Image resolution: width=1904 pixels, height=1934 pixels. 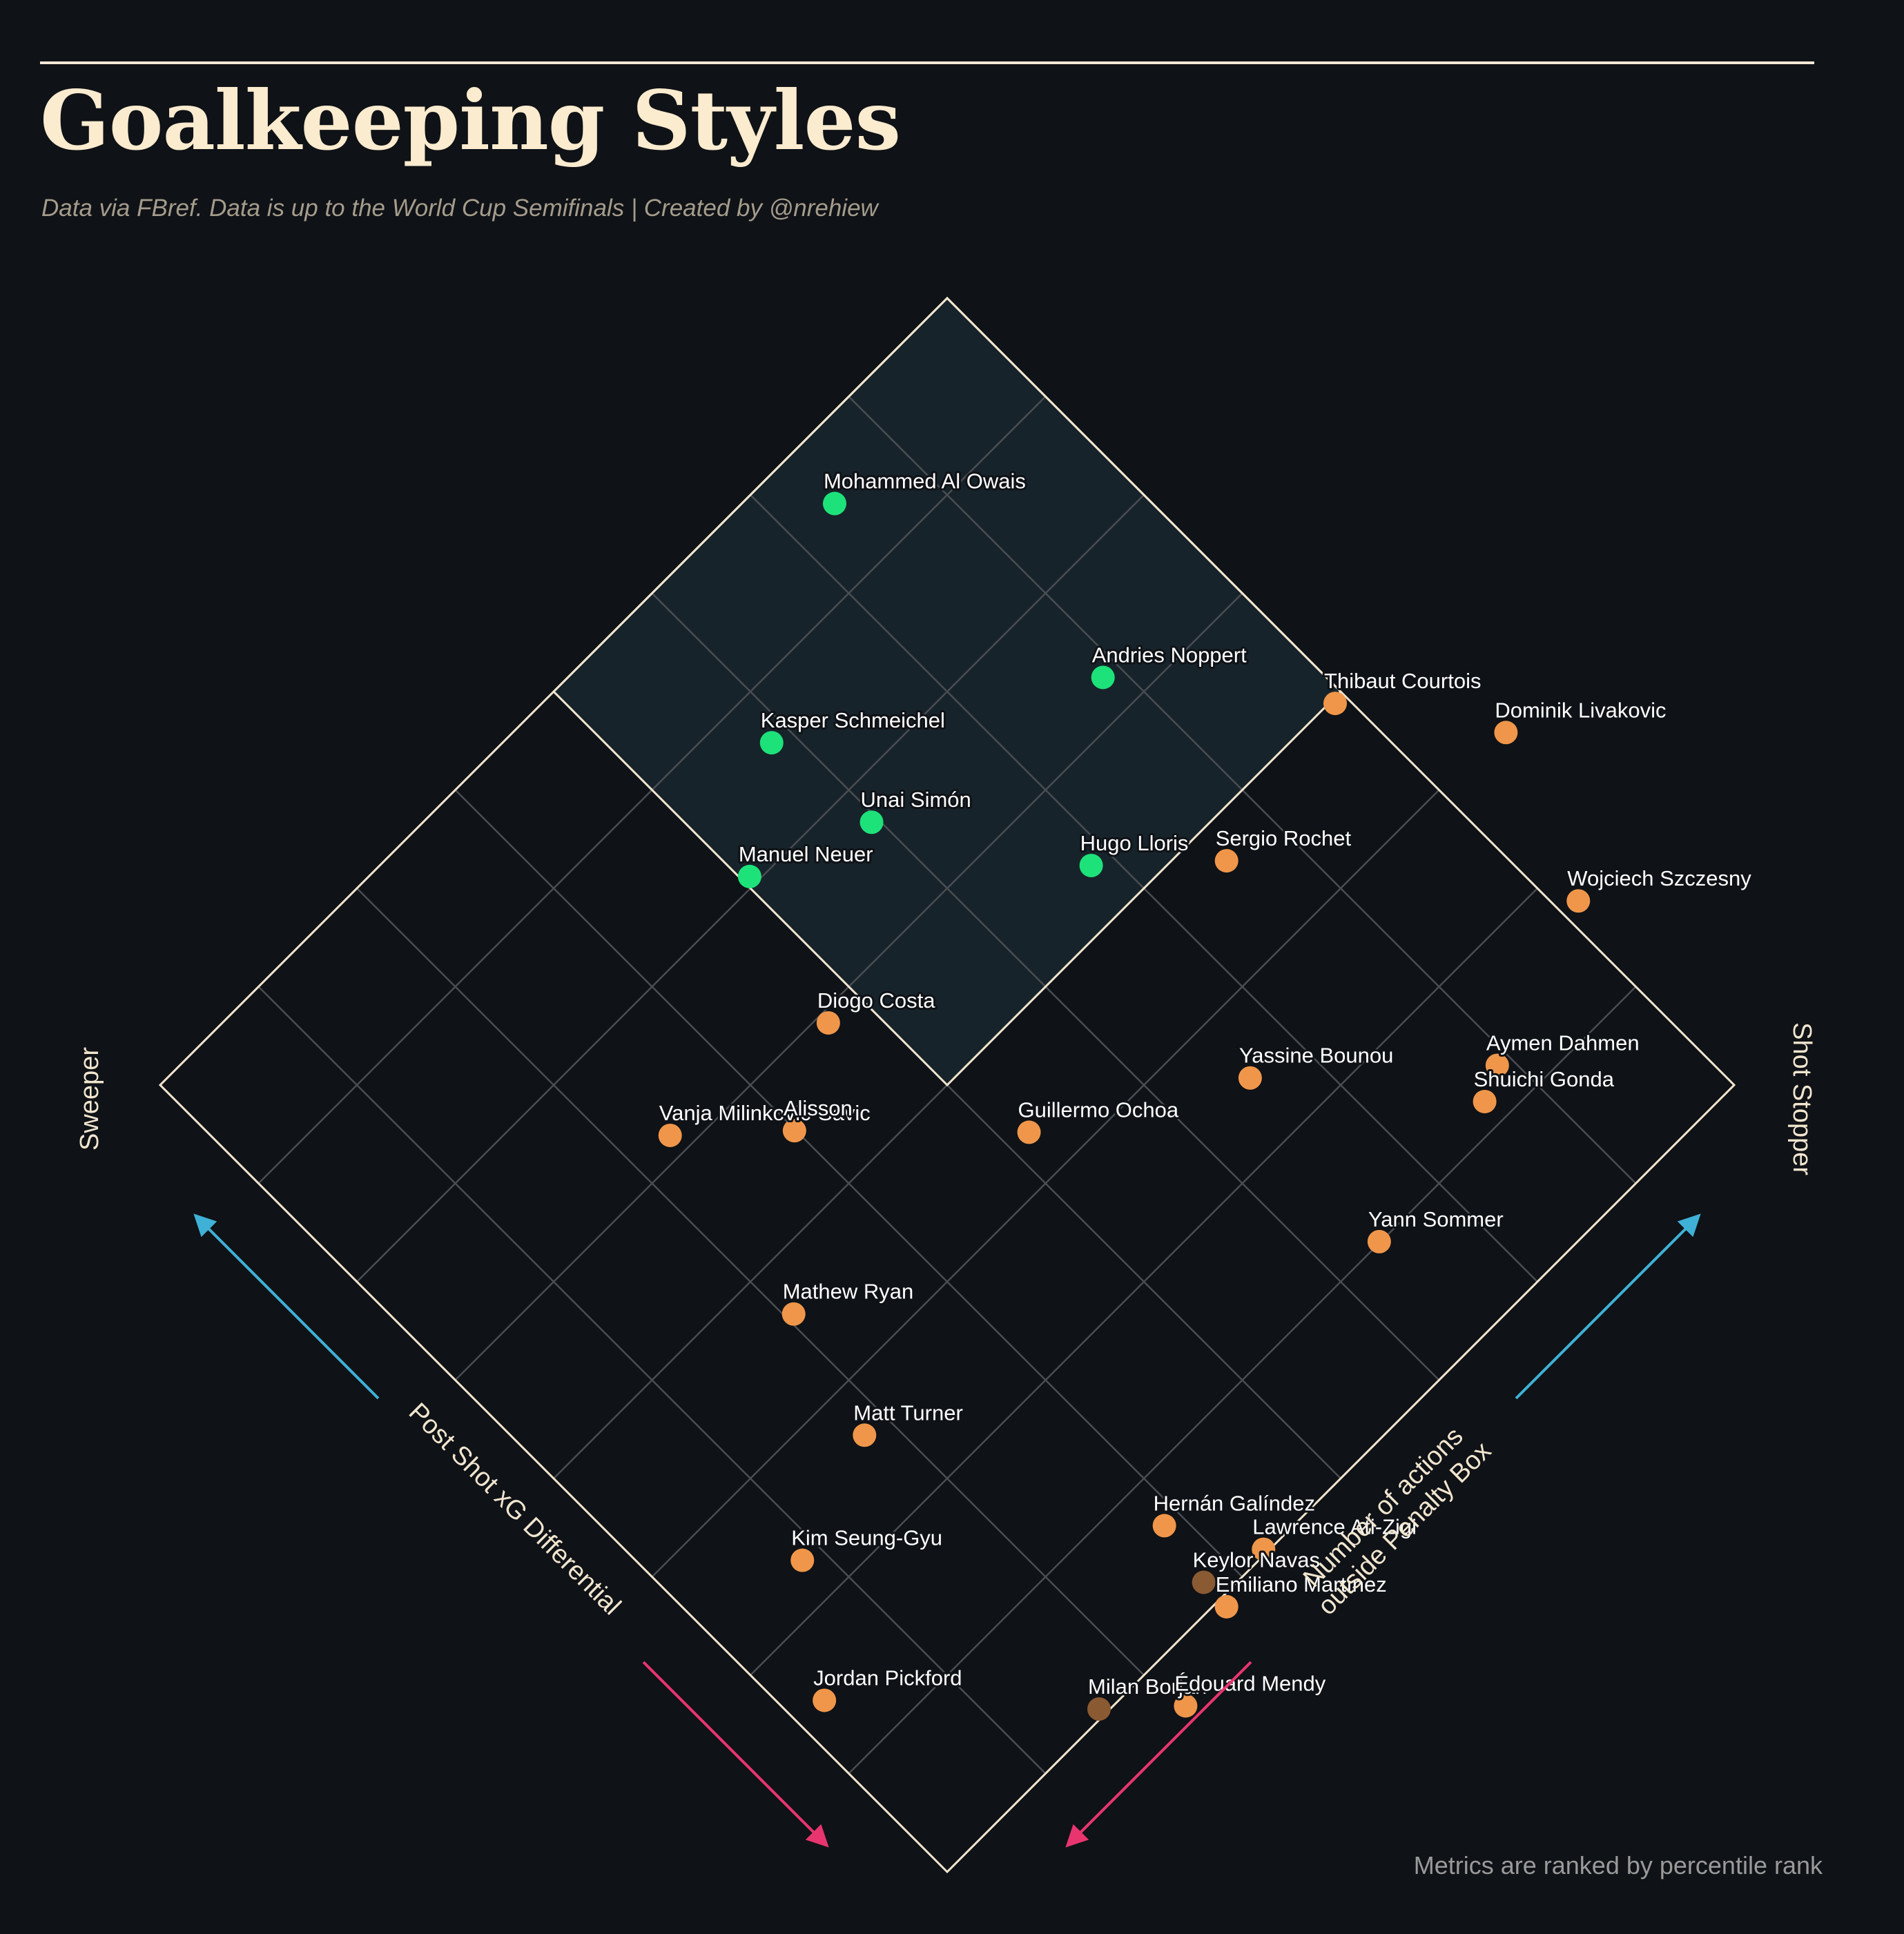 What do you see at coordinates (818, 1108) in the screenshot?
I see `data-label: Alisson` at bounding box center [818, 1108].